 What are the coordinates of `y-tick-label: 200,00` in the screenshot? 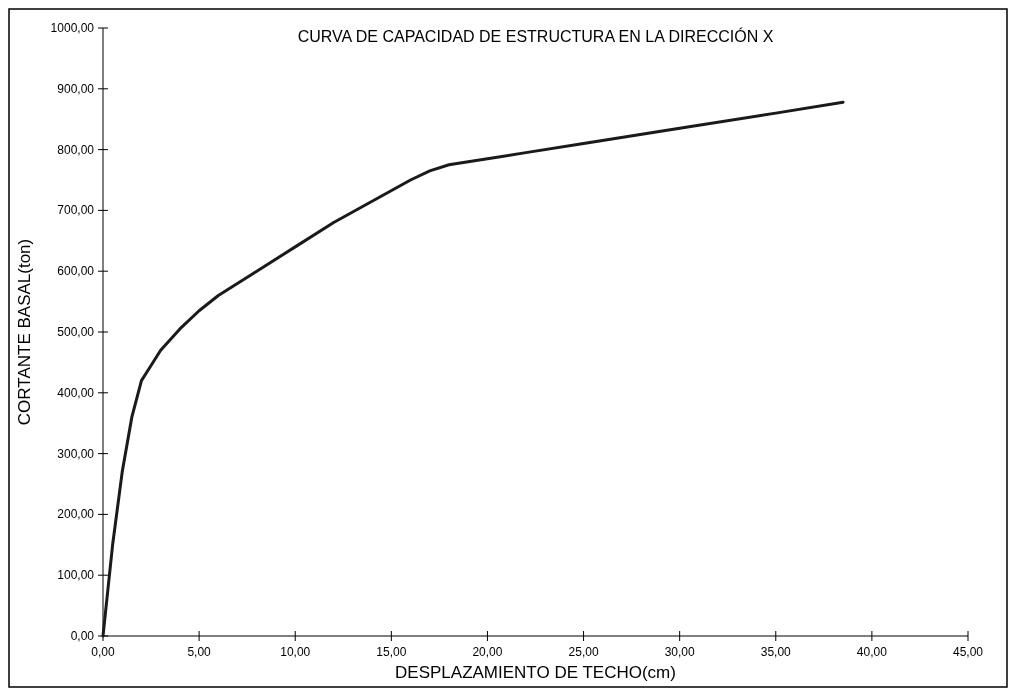 It's located at (76, 514).